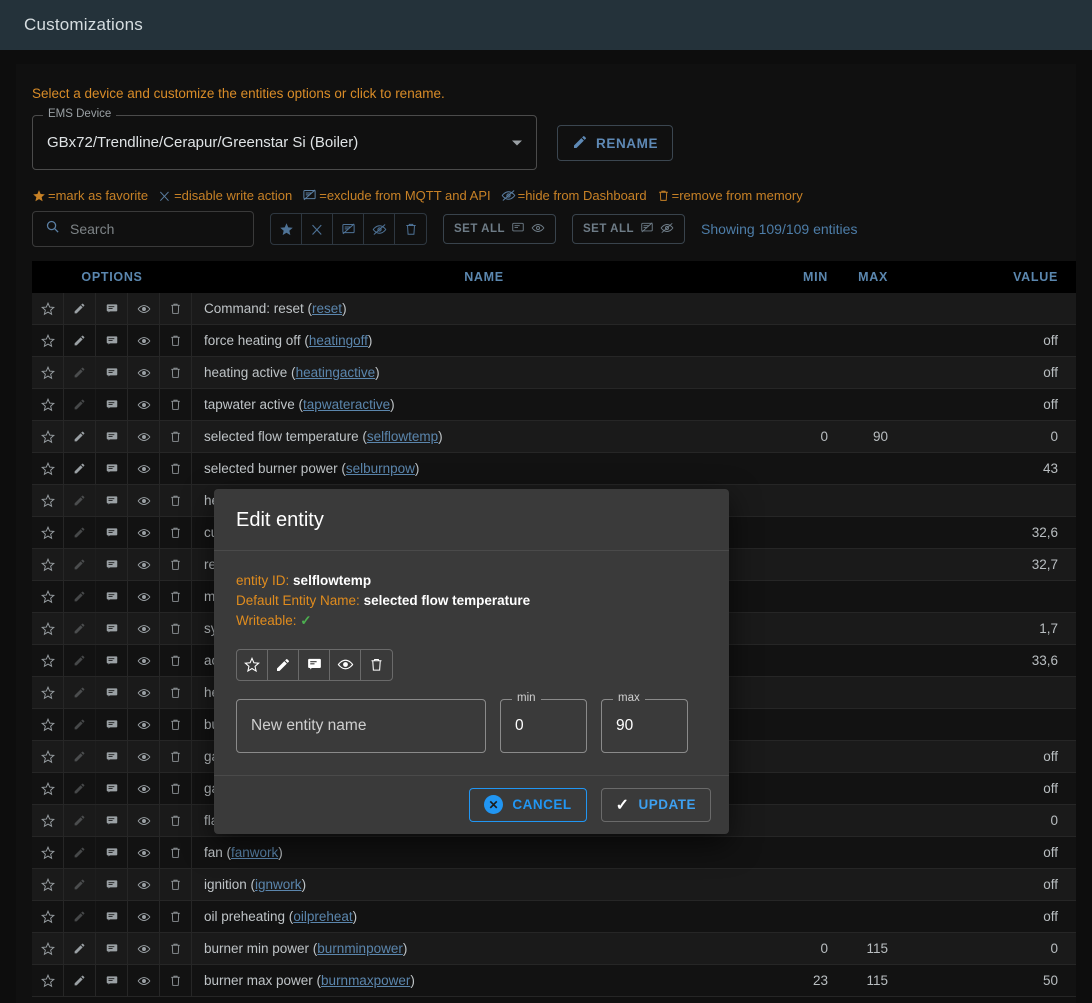  I want to click on table-row: burner min power (burnminpower) 0 115 0, so click(554, 949).